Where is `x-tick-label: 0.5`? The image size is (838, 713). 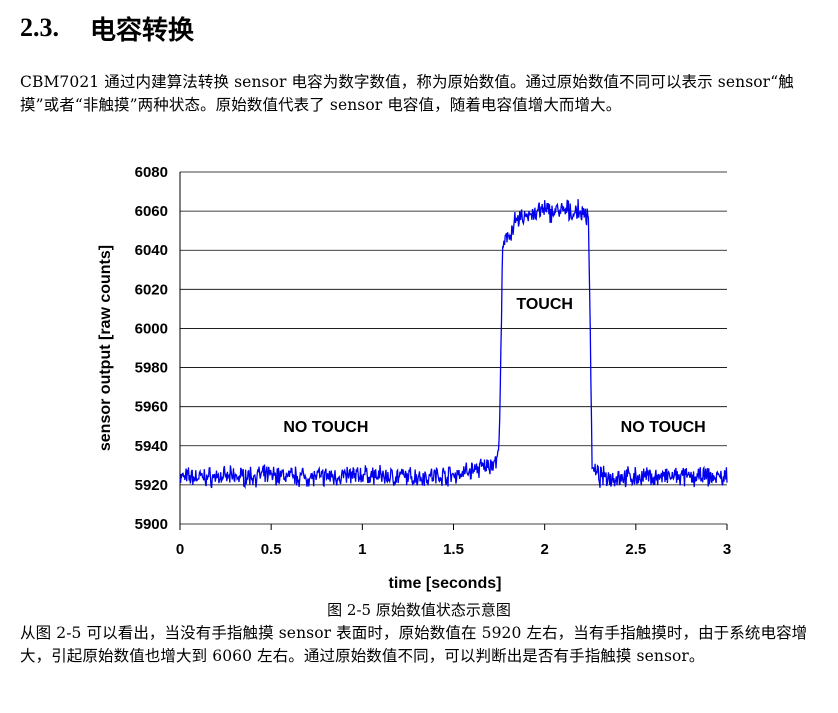
x-tick-label: 0.5 is located at coordinates (271, 549).